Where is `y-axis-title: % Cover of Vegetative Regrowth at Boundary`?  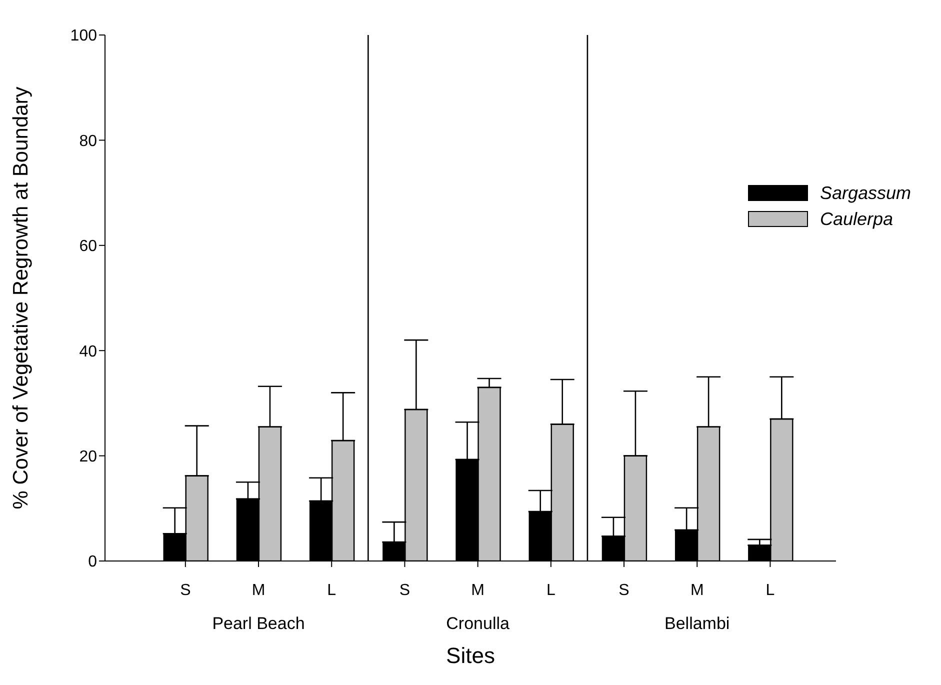
y-axis-title: % Cover of Vegetative Regrowth at Boundary is located at coordinates (20, 298).